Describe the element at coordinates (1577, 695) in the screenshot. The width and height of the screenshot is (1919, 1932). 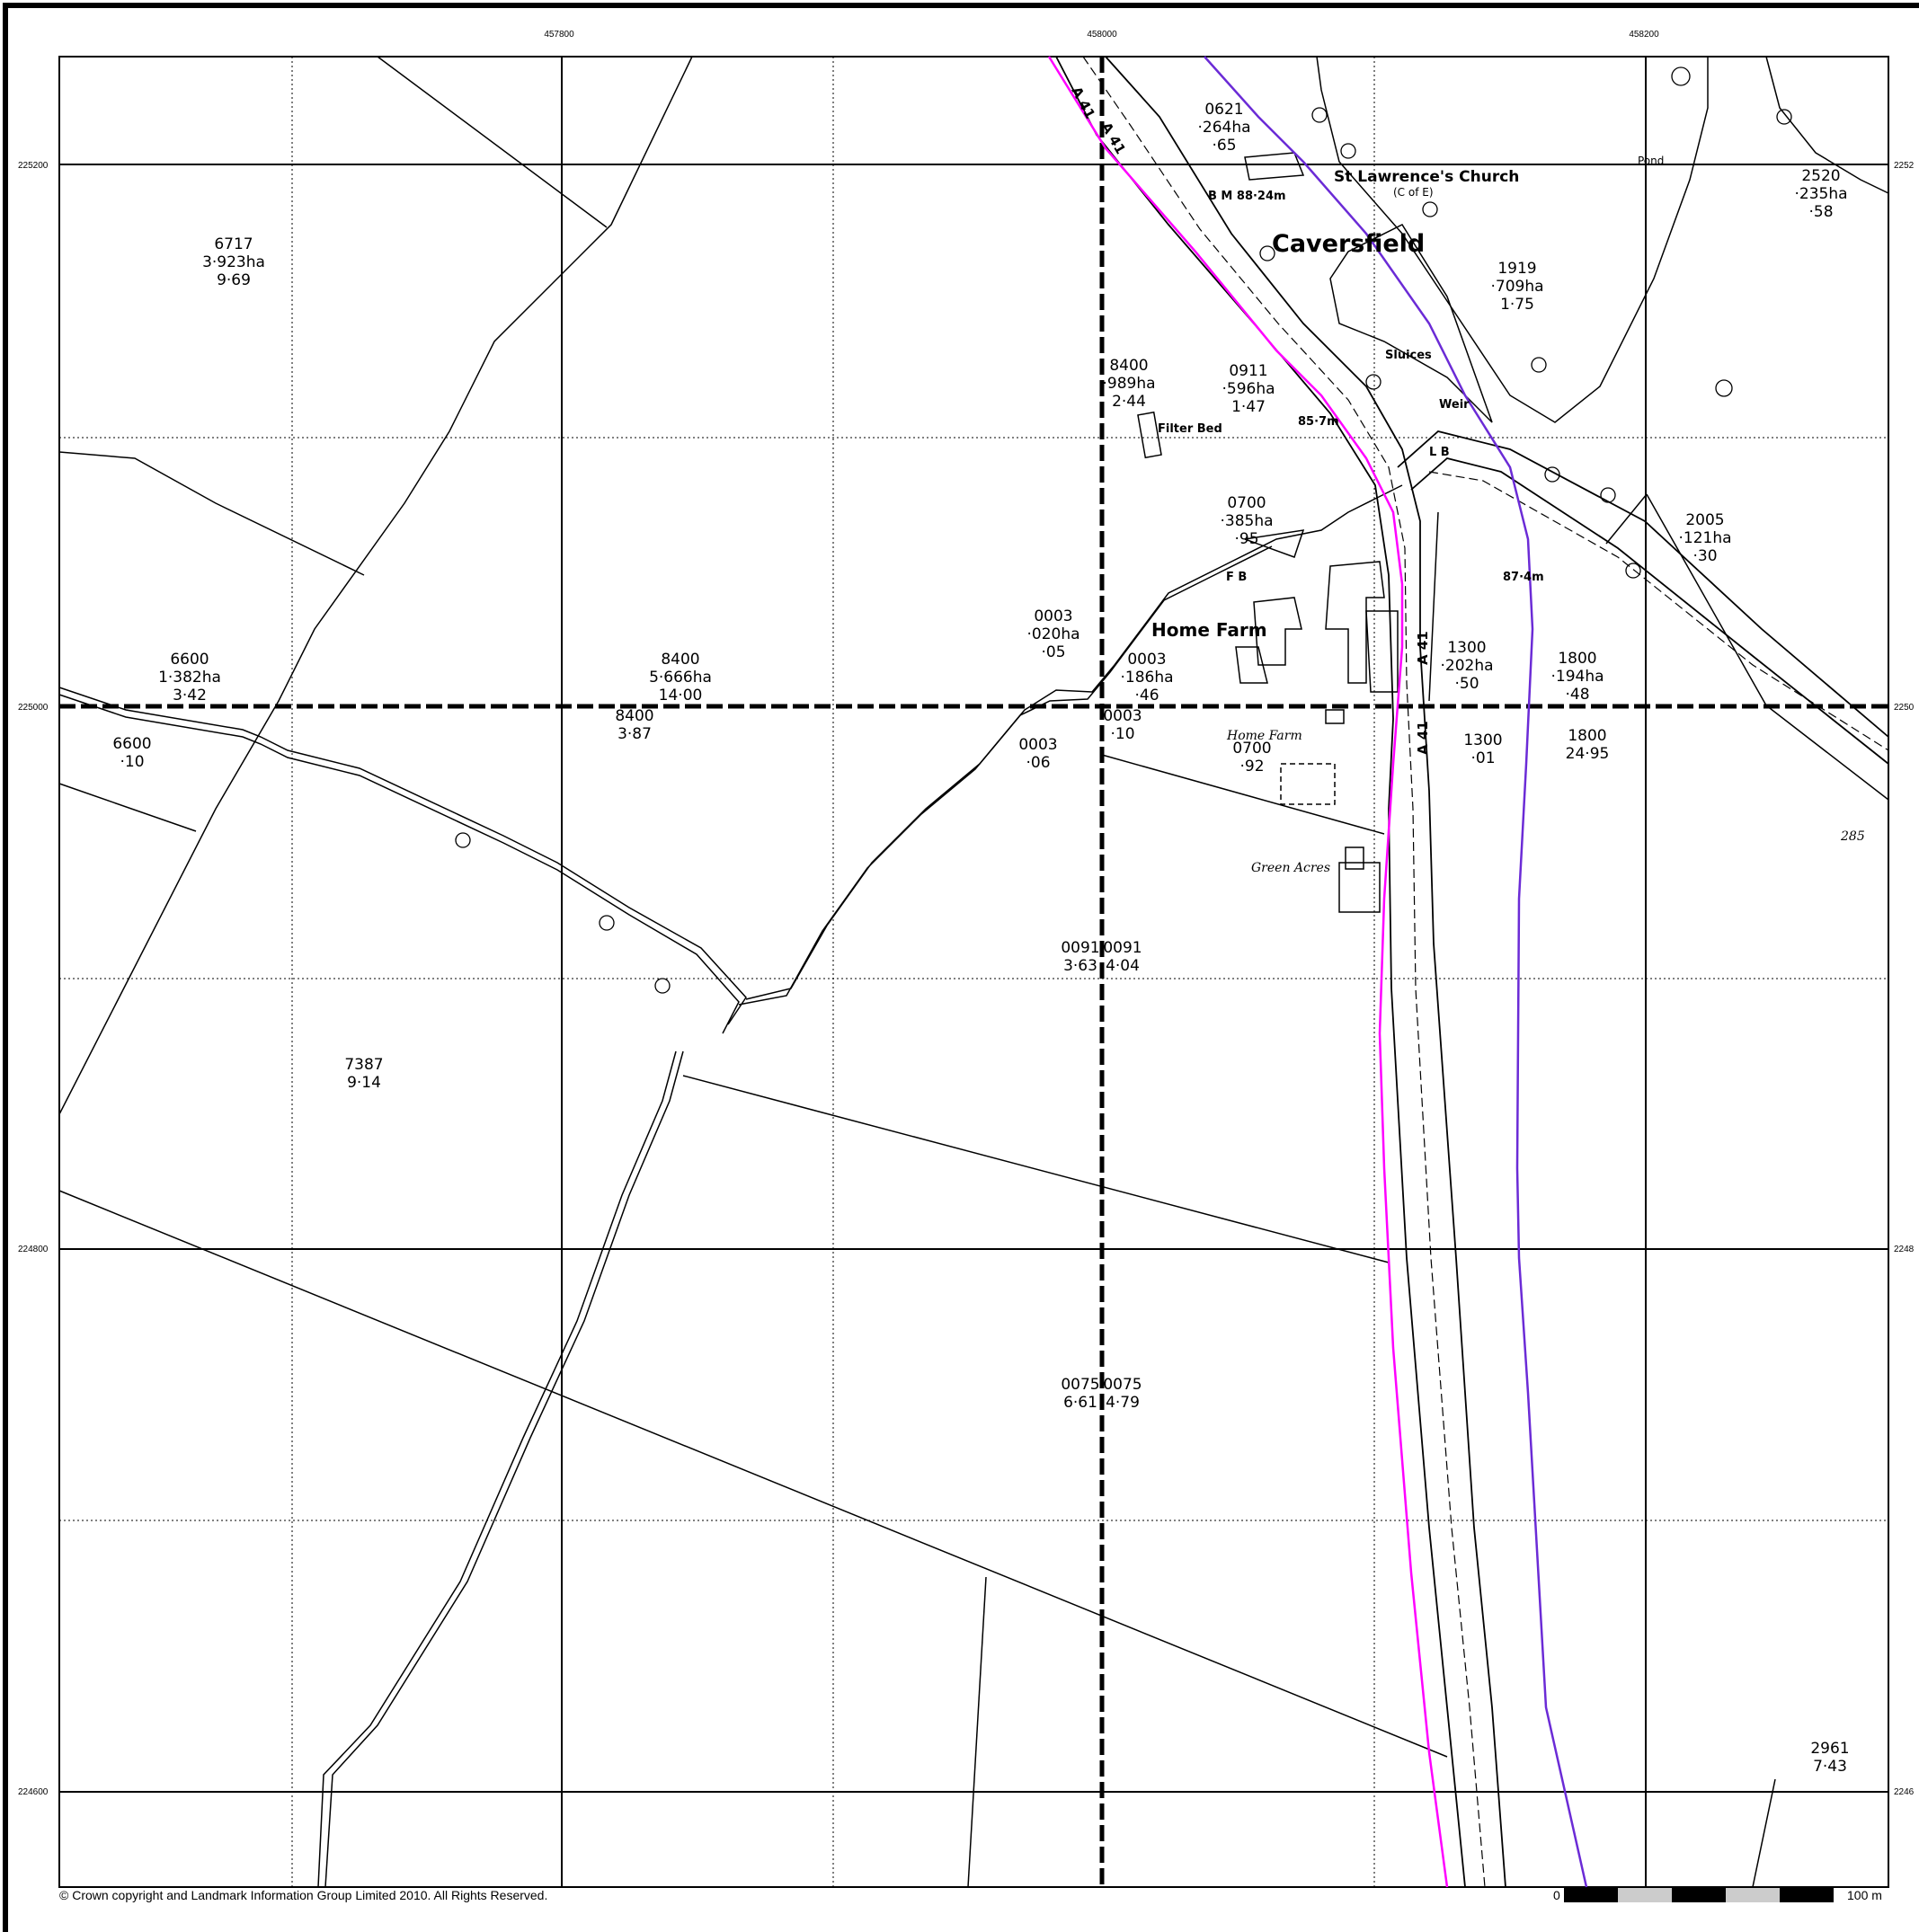
I see `parcel-line: ·48` at that location.